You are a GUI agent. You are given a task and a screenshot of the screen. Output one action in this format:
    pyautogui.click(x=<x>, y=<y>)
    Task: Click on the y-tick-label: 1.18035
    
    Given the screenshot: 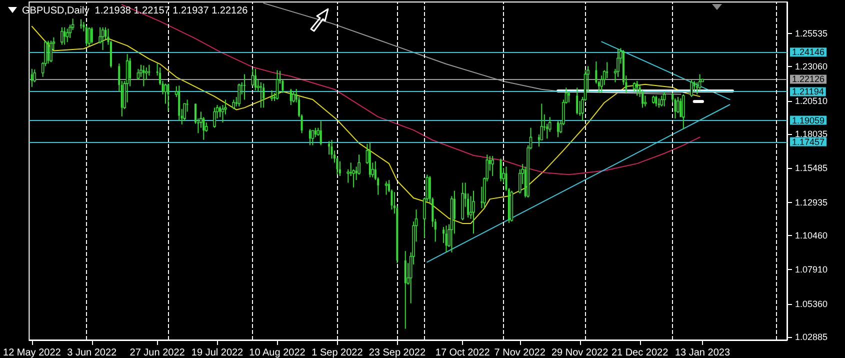 What is the action you would take?
    pyautogui.click(x=811, y=134)
    